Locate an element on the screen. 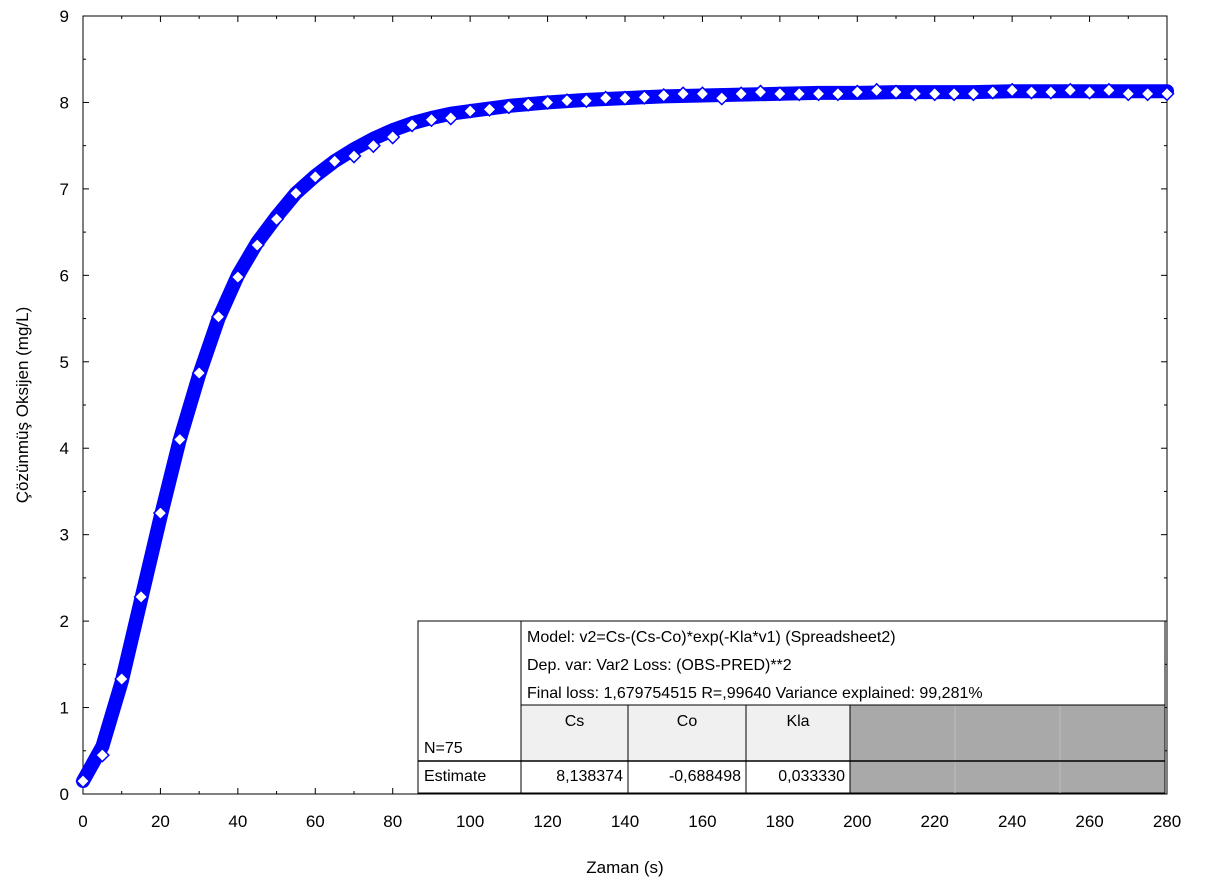  x-tick-label: 240 is located at coordinates (1012, 821).